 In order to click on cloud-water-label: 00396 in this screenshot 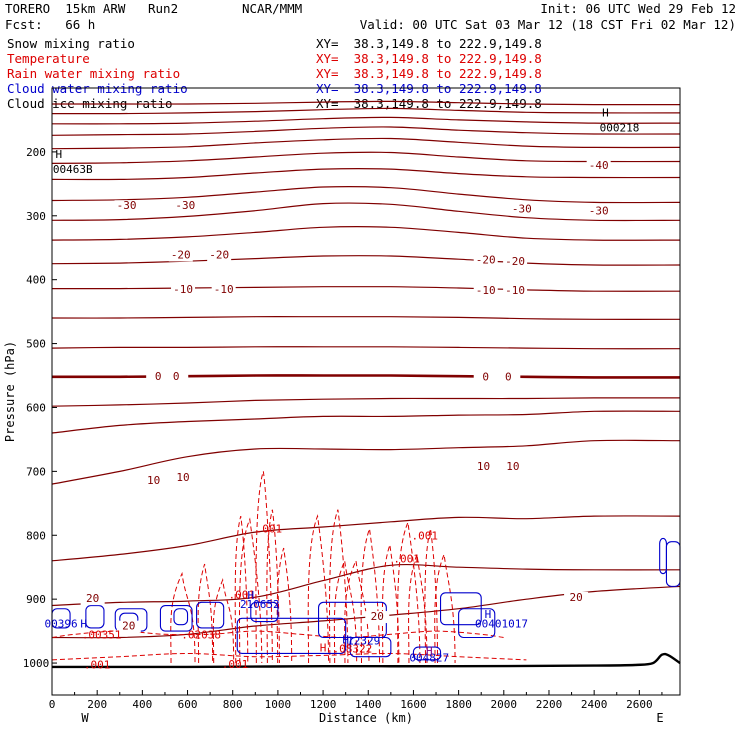, I will do `click(60, 624)`.